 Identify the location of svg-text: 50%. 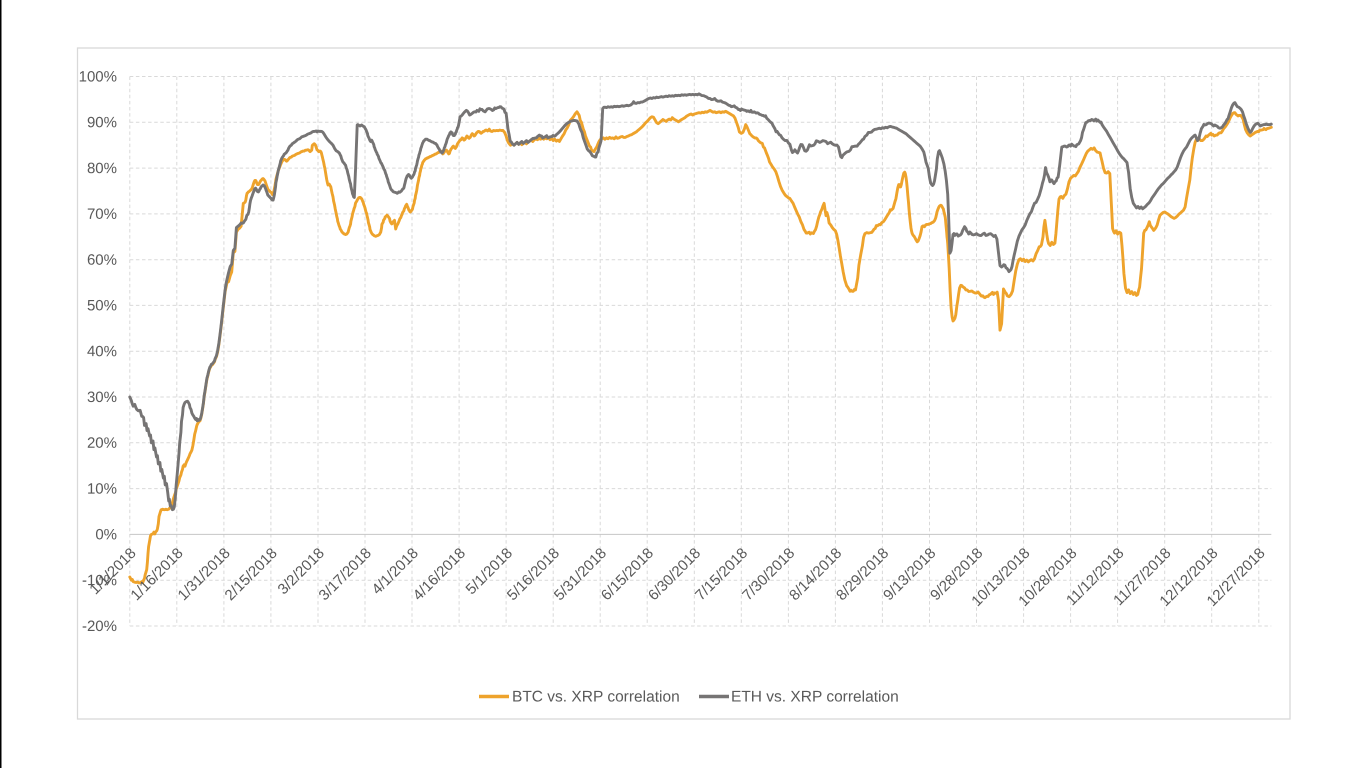
(102, 305).